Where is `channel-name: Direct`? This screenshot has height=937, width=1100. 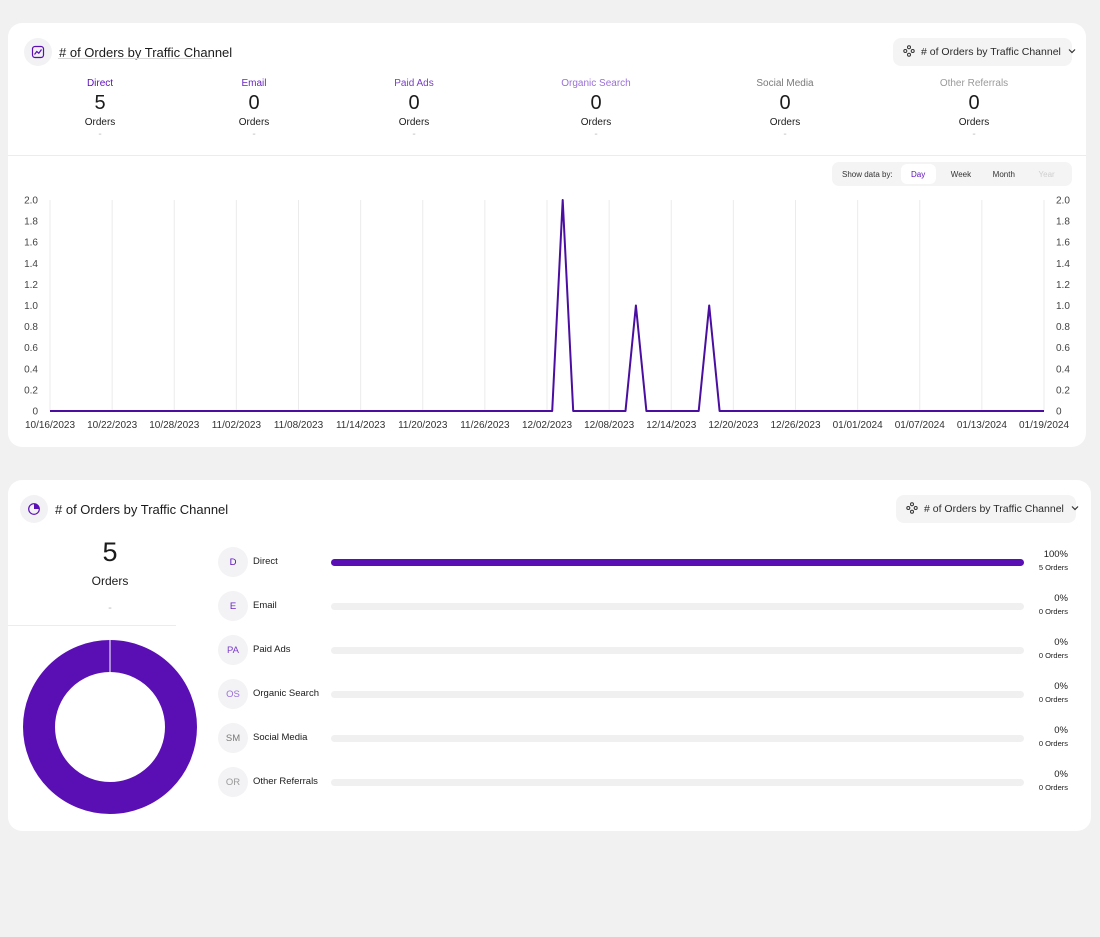 channel-name: Direct is located at coordinates (265, 561).